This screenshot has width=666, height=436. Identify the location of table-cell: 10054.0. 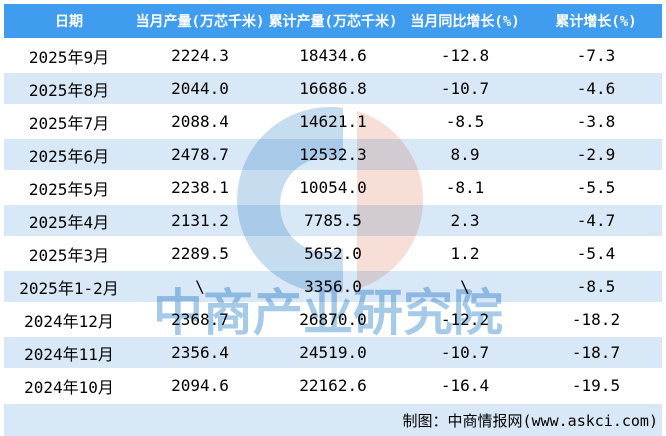
(333, 187).